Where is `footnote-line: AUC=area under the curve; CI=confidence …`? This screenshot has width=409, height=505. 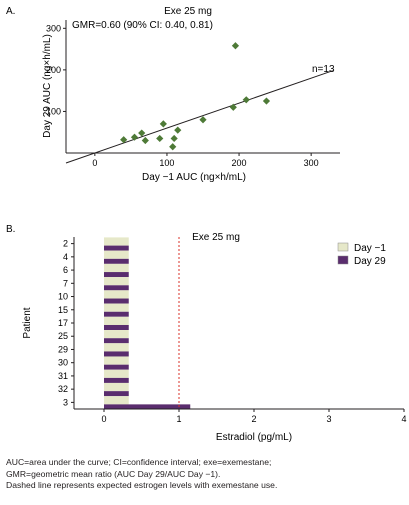 footnote-line: AUC=area under the curve; CI=confidence … is located at coordinates (139, 462).